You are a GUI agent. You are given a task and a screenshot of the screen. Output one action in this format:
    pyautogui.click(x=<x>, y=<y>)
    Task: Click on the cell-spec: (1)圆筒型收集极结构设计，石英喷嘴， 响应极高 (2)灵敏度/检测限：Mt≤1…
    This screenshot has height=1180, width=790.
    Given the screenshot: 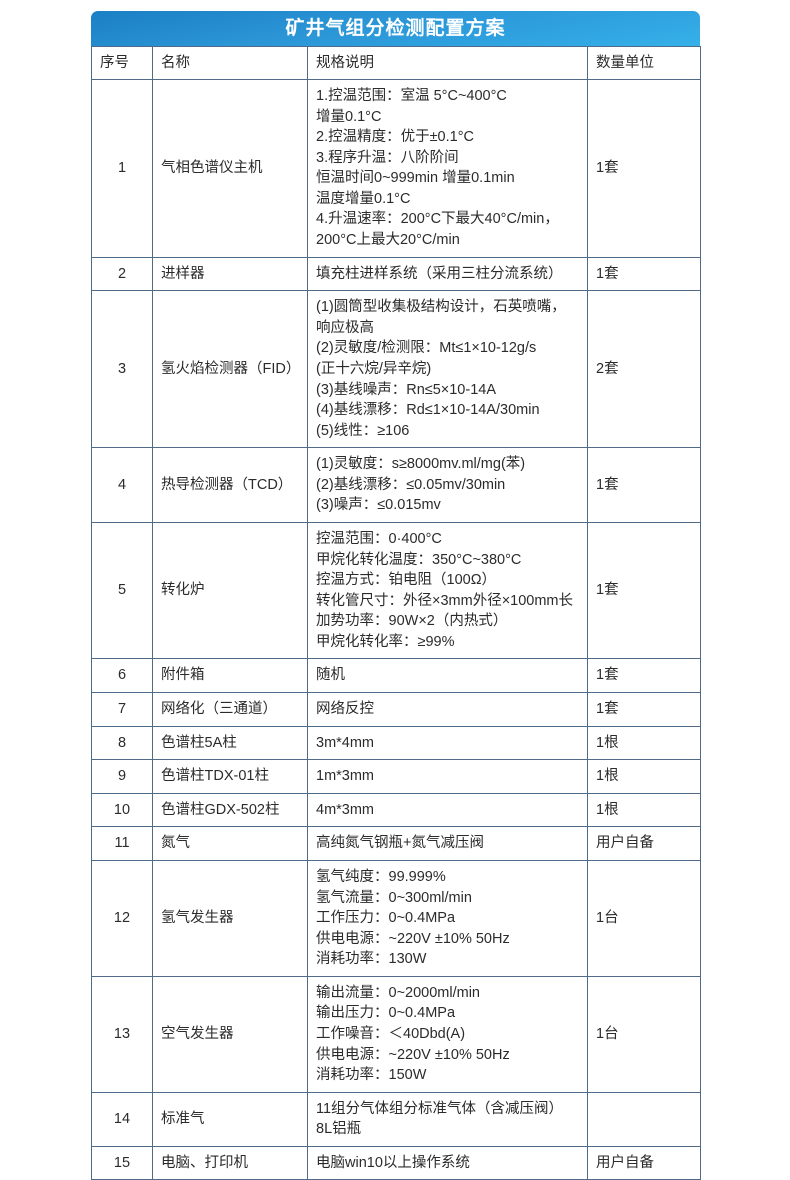 What is the action you would take?
    pyautogui.click(x=447, y=369)
    